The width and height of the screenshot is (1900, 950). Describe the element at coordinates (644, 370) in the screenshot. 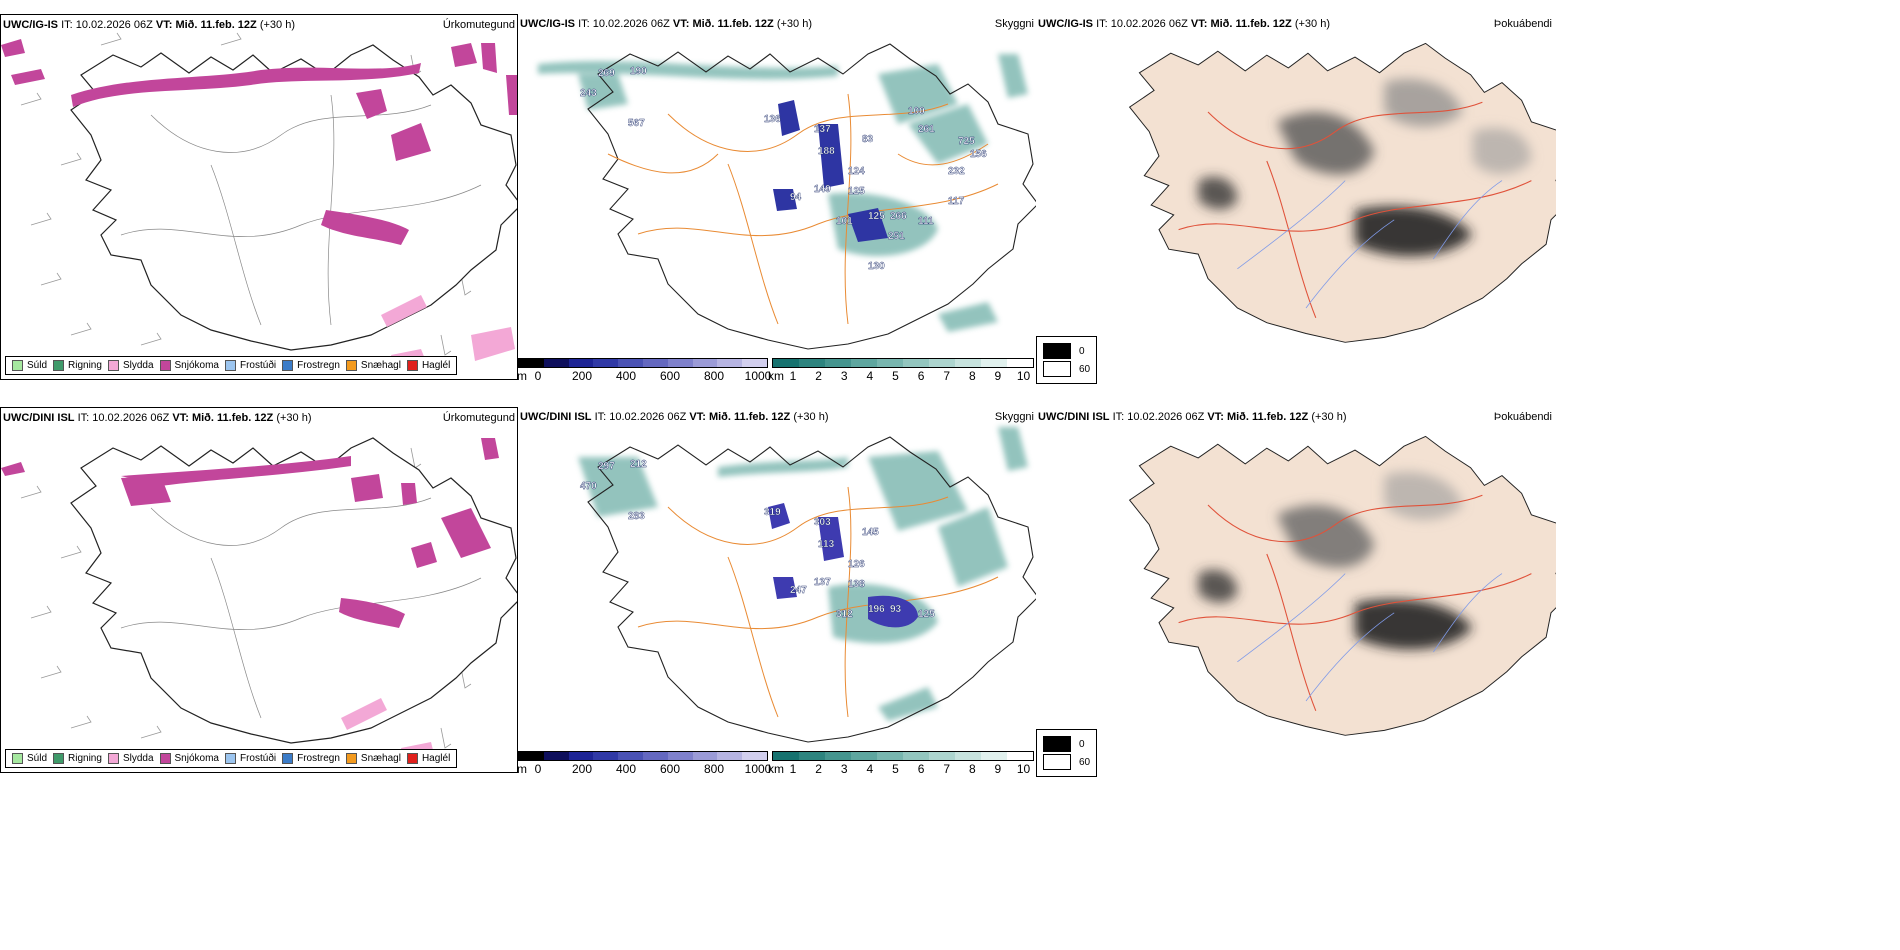

I see `ceiling-colorbar-top: m 0 200 400 600 800 1000` at that location.